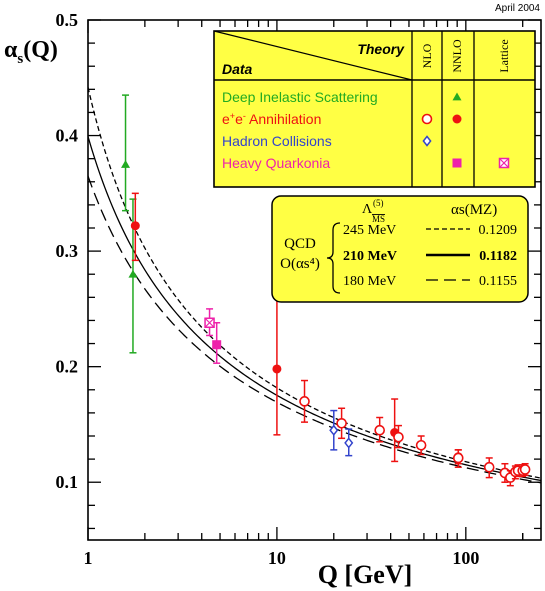 The width and height of the screenshot is (545, 591). What do you see at coordinates (378, 219) in the screenshot?
I see `qcd-lambda-sub: MS` at bounding box center [378, 219].